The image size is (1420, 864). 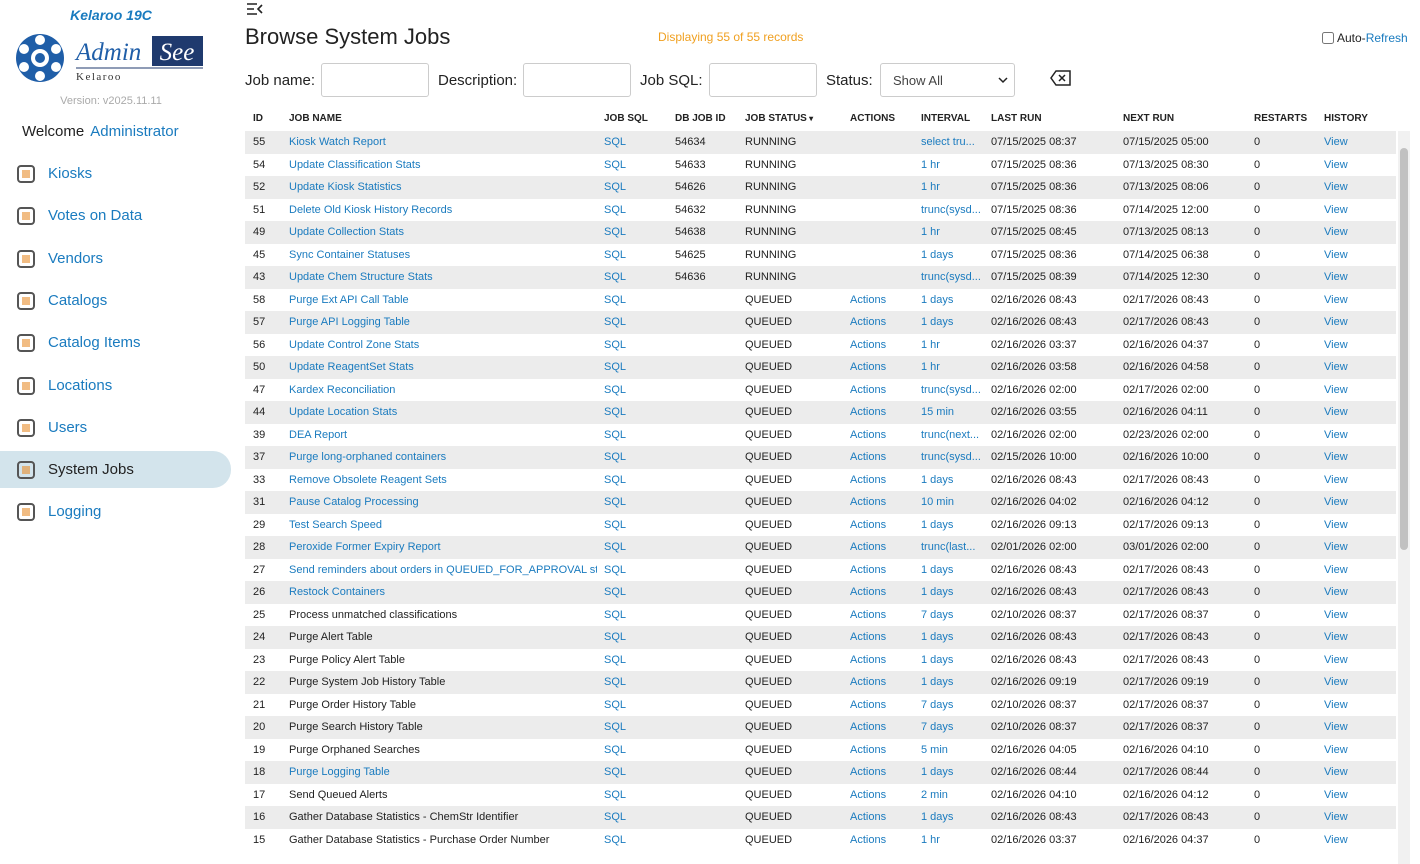 I want to click on cell-link: Purge API Logging Table, so click(x=349, y=322).